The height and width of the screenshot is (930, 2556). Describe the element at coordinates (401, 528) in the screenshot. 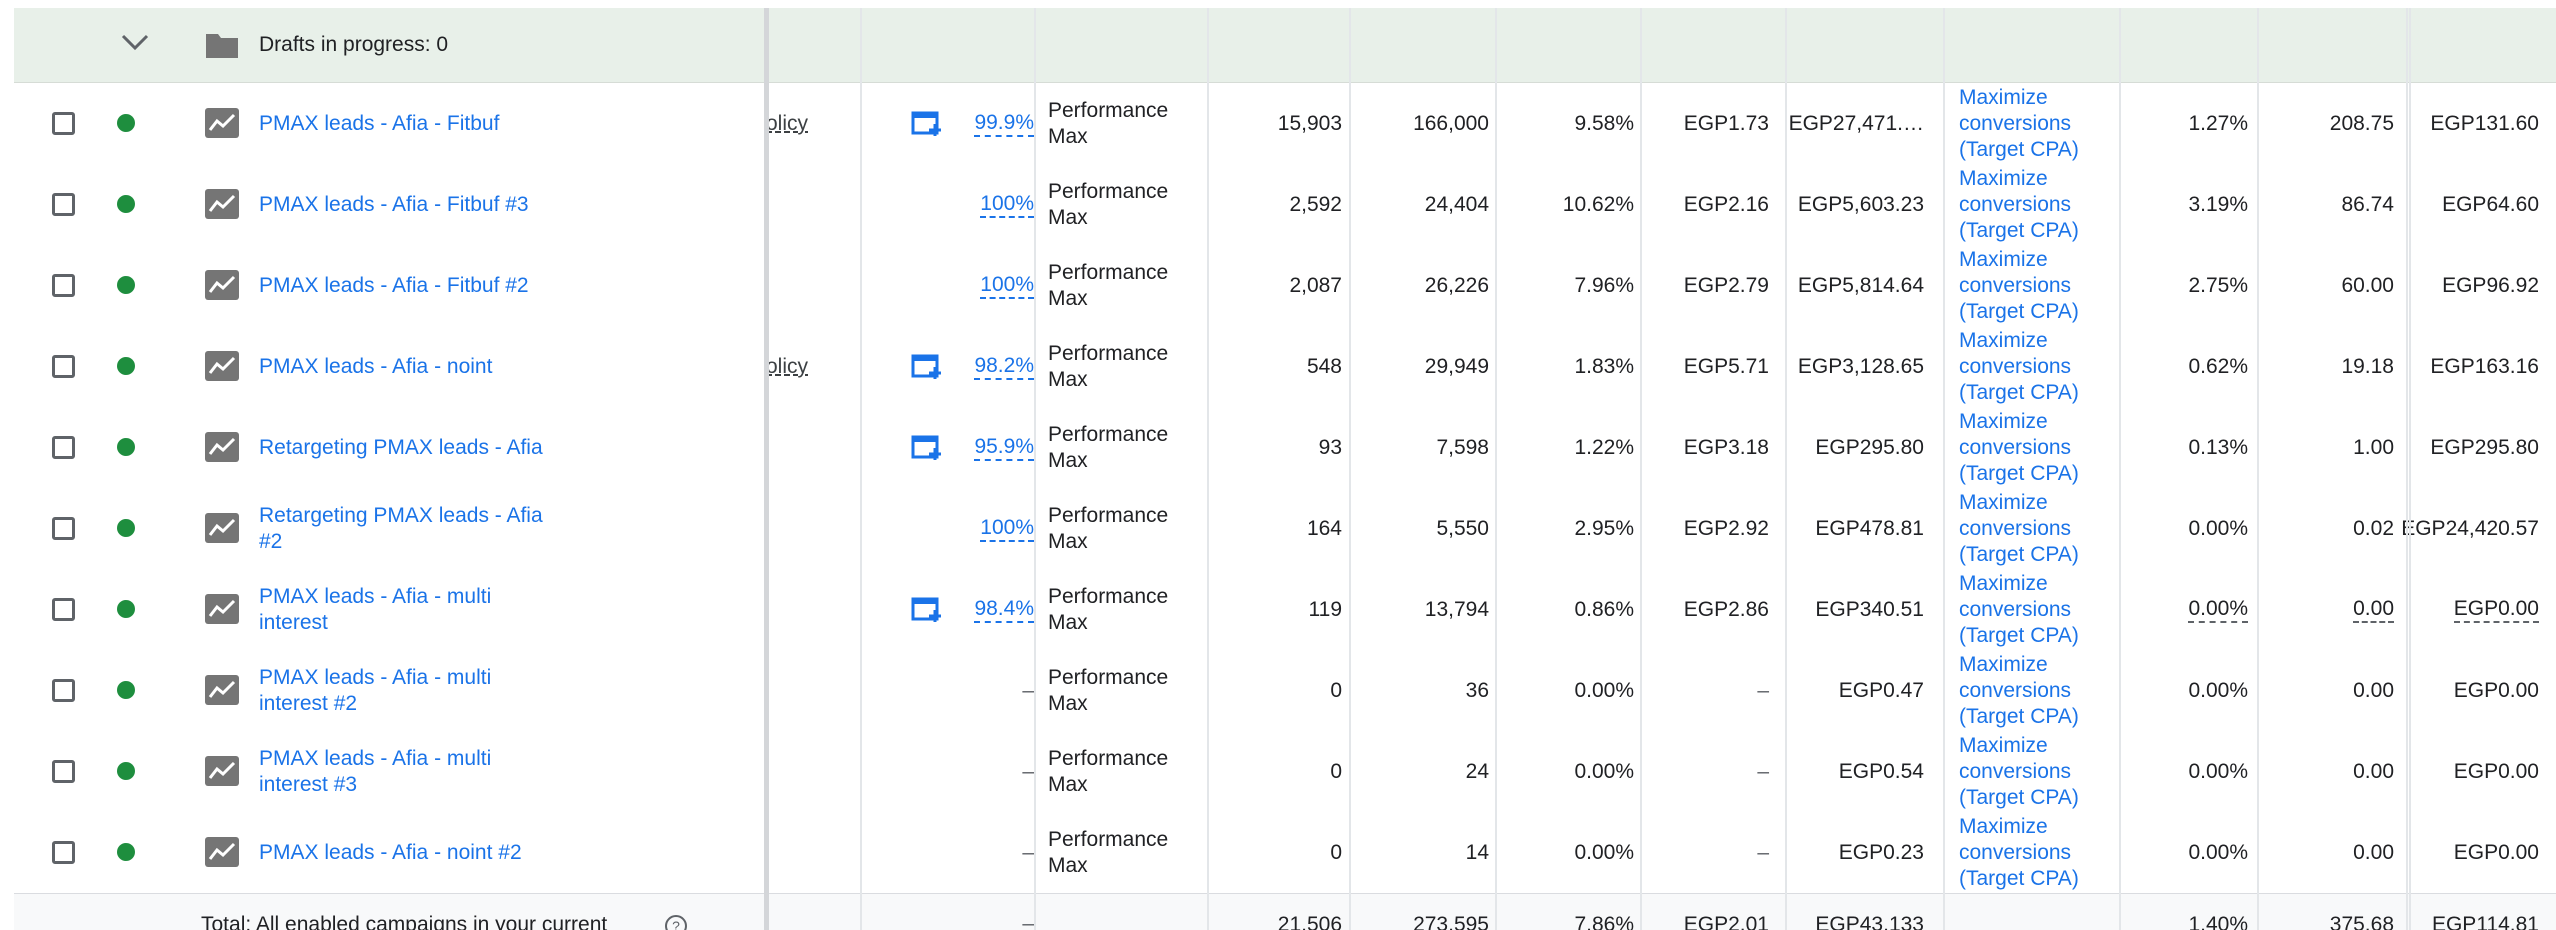

I see `campaign-name-link: Retargeting PMAX leads - Afia #2` at that location.